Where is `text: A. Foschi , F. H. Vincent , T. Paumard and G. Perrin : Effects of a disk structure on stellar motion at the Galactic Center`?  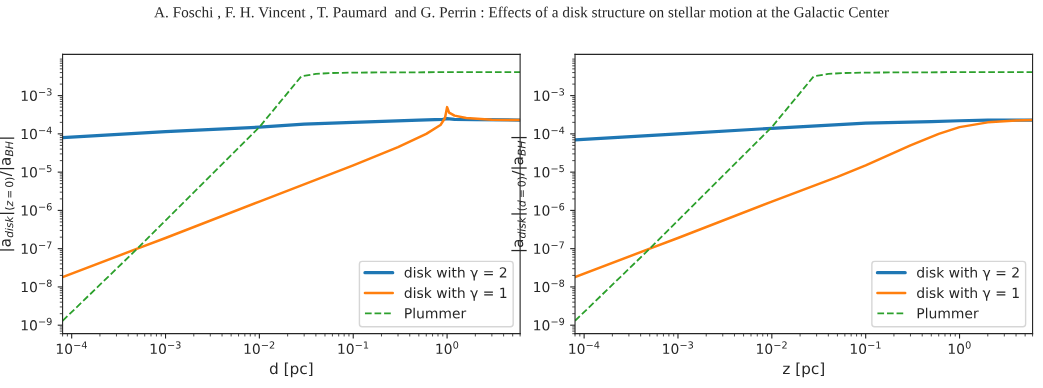 text: A. Foschi , F. H. Vincent , T. Paumard and G. Perrin : Effects of a disk structure on stellar motion at the Galactic Center is located at coordinates (521, 13).